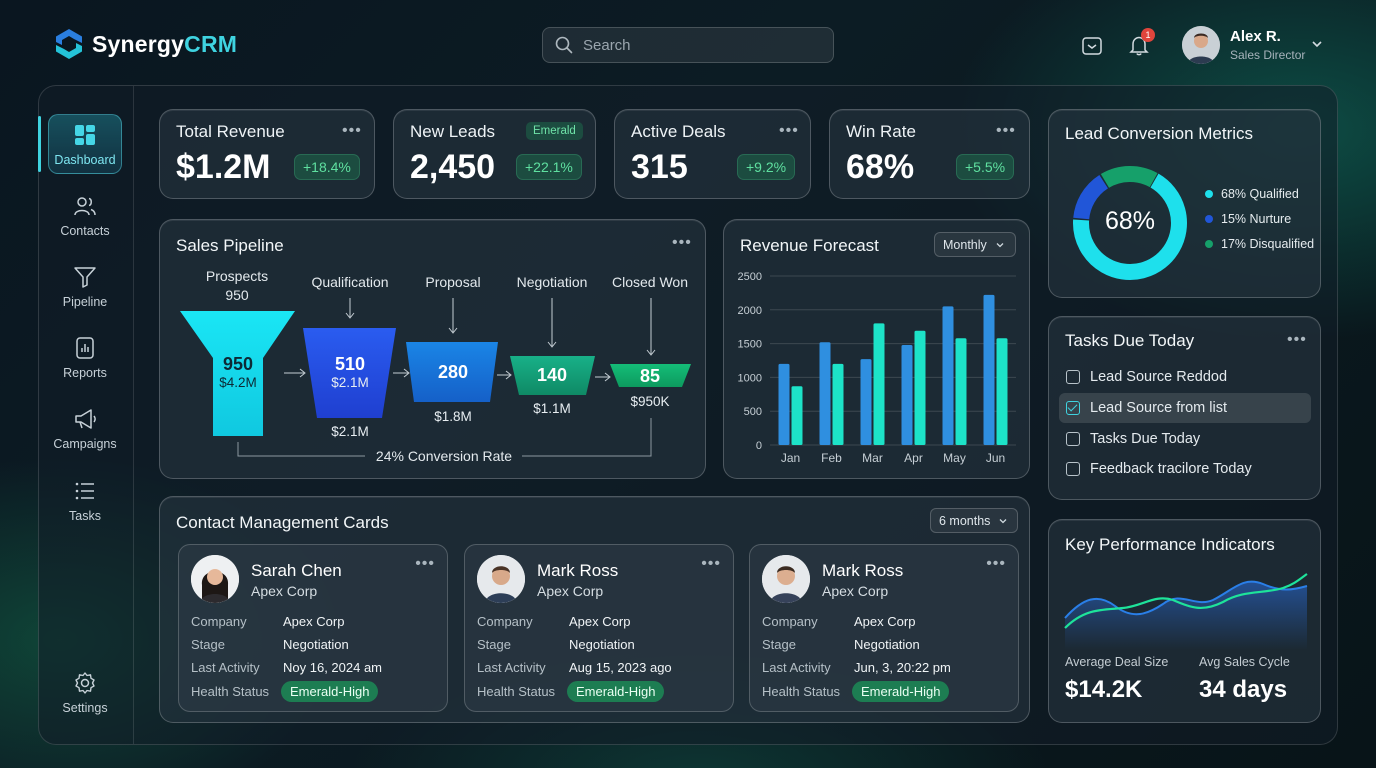  What do you see at coordinates (1248, 219) in the screenshot?
I see `legend-item: 15% Nurture` at bounding box center [1248, 219].